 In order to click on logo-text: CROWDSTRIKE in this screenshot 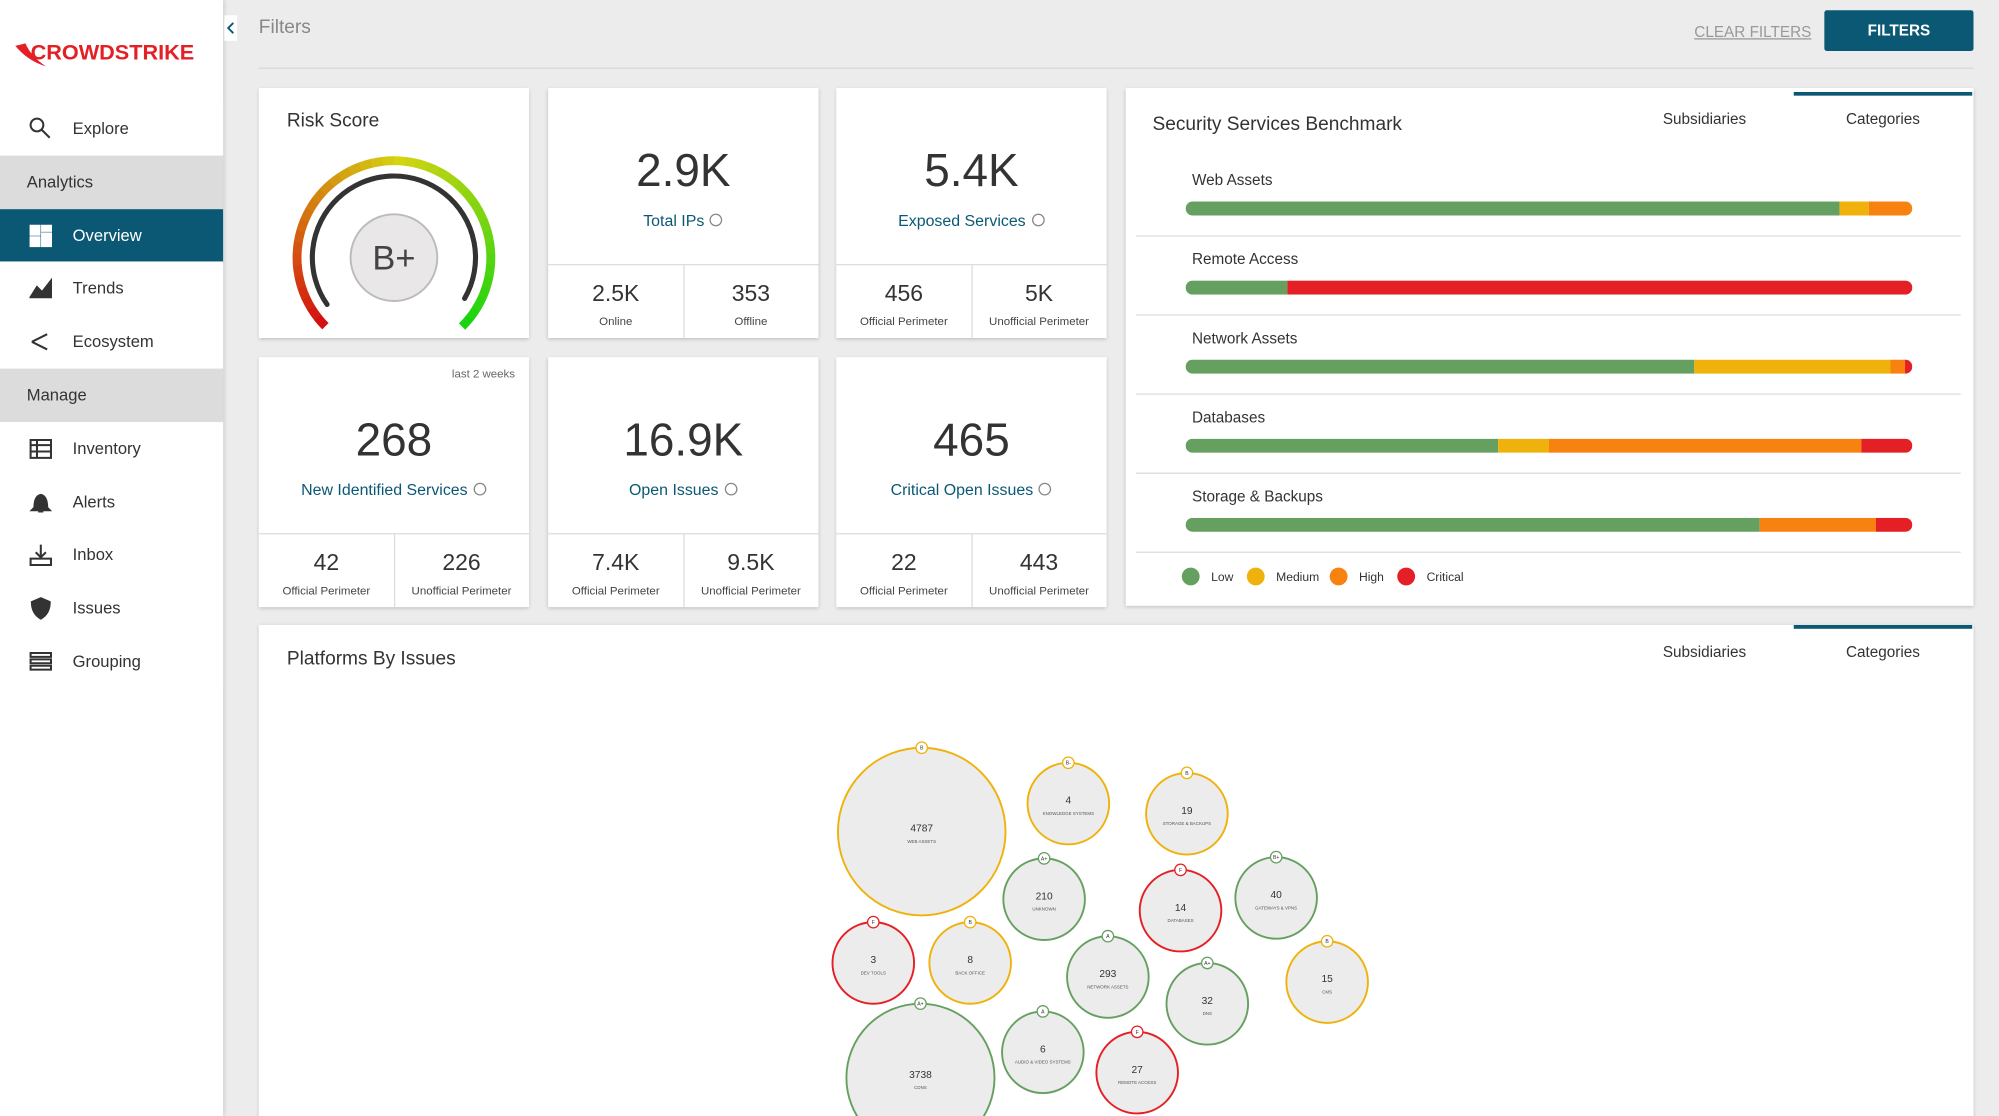, I will do `click(113, 51)`.